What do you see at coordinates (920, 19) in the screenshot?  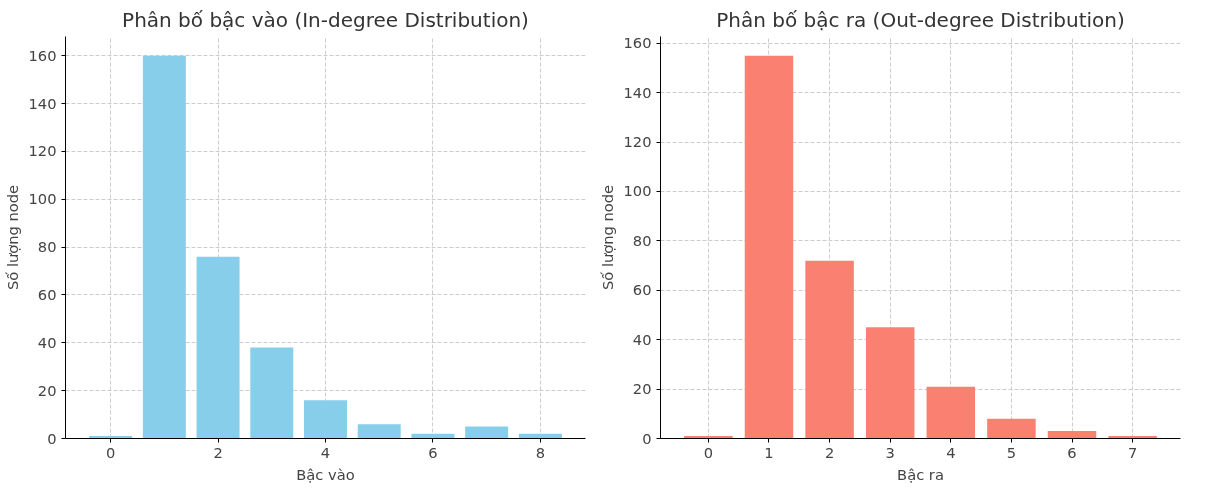 I see `chart-title: Phân bố bậc ra (Out-degree Distribution)` at bounding box center [920, 19].